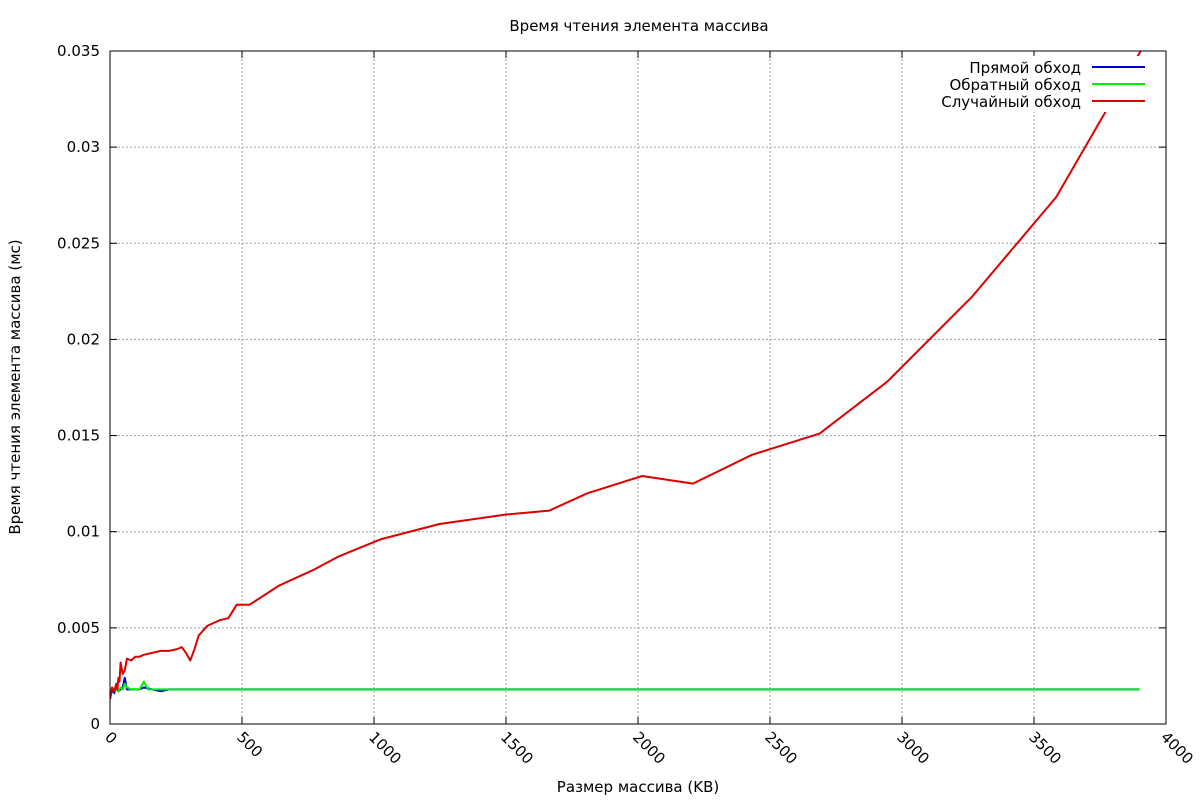 The width and height of the screenshot is (1200, 800). Describe the element at coordinates (1015, 85) in the screenshot. I see `legend-label-reverse: Обратный обход` at that location.